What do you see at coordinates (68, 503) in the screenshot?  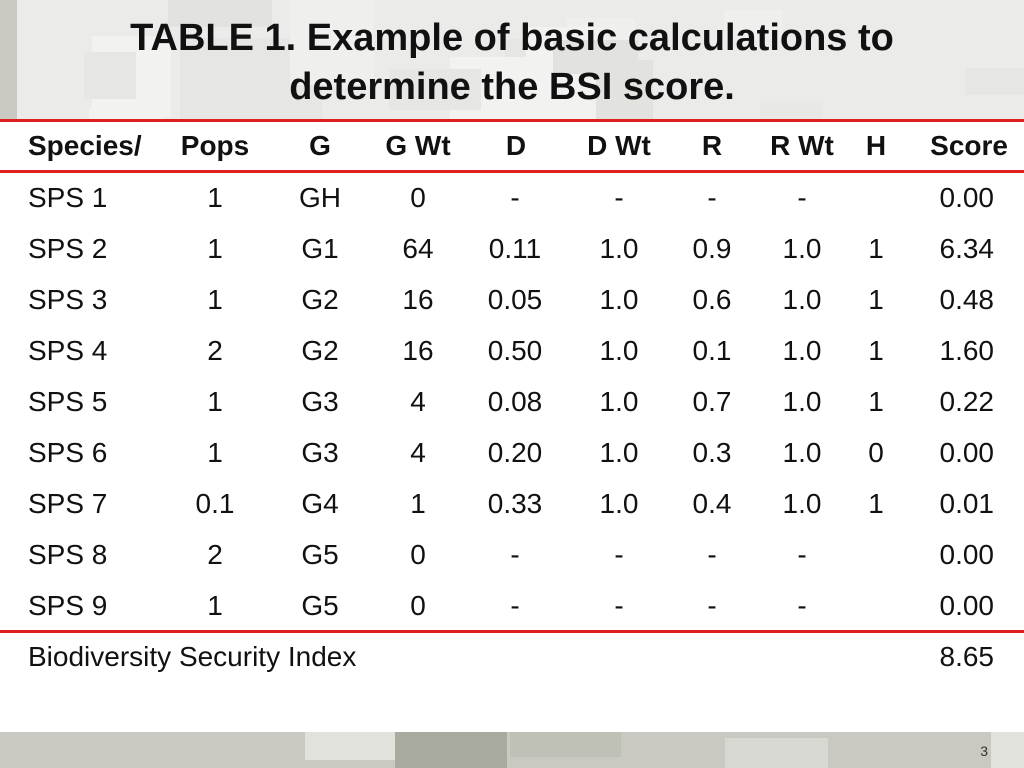 I see `cell-species: SPS 7` at bounding box center [68, 503].